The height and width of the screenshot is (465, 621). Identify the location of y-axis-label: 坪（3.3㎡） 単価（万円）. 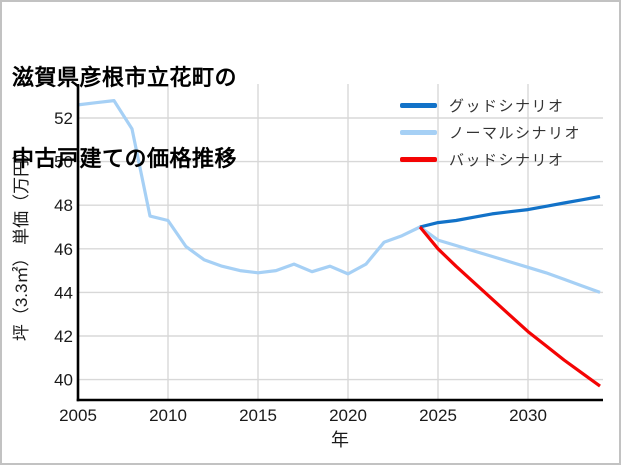
(21, 242).